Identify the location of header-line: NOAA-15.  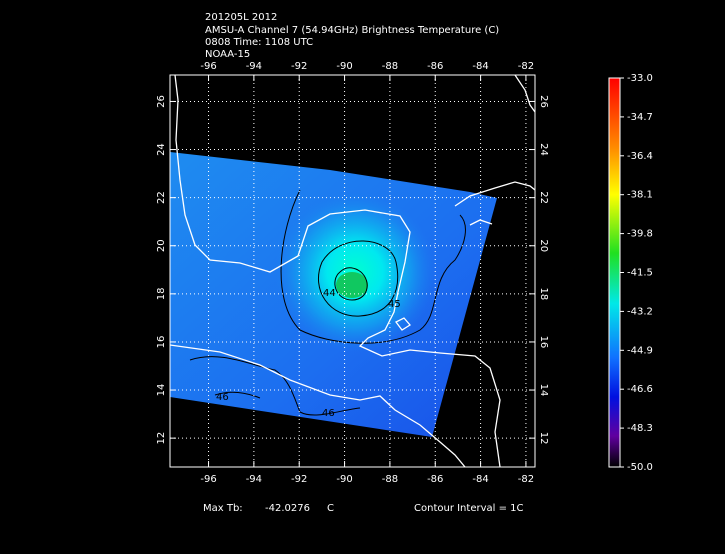
(227, 54).